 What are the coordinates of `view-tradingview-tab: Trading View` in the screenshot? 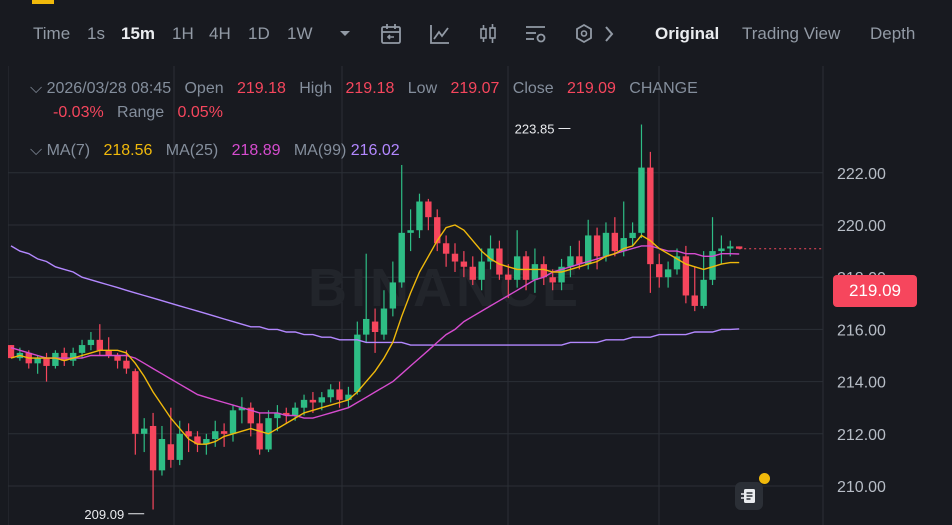 It's located at (791, 33).